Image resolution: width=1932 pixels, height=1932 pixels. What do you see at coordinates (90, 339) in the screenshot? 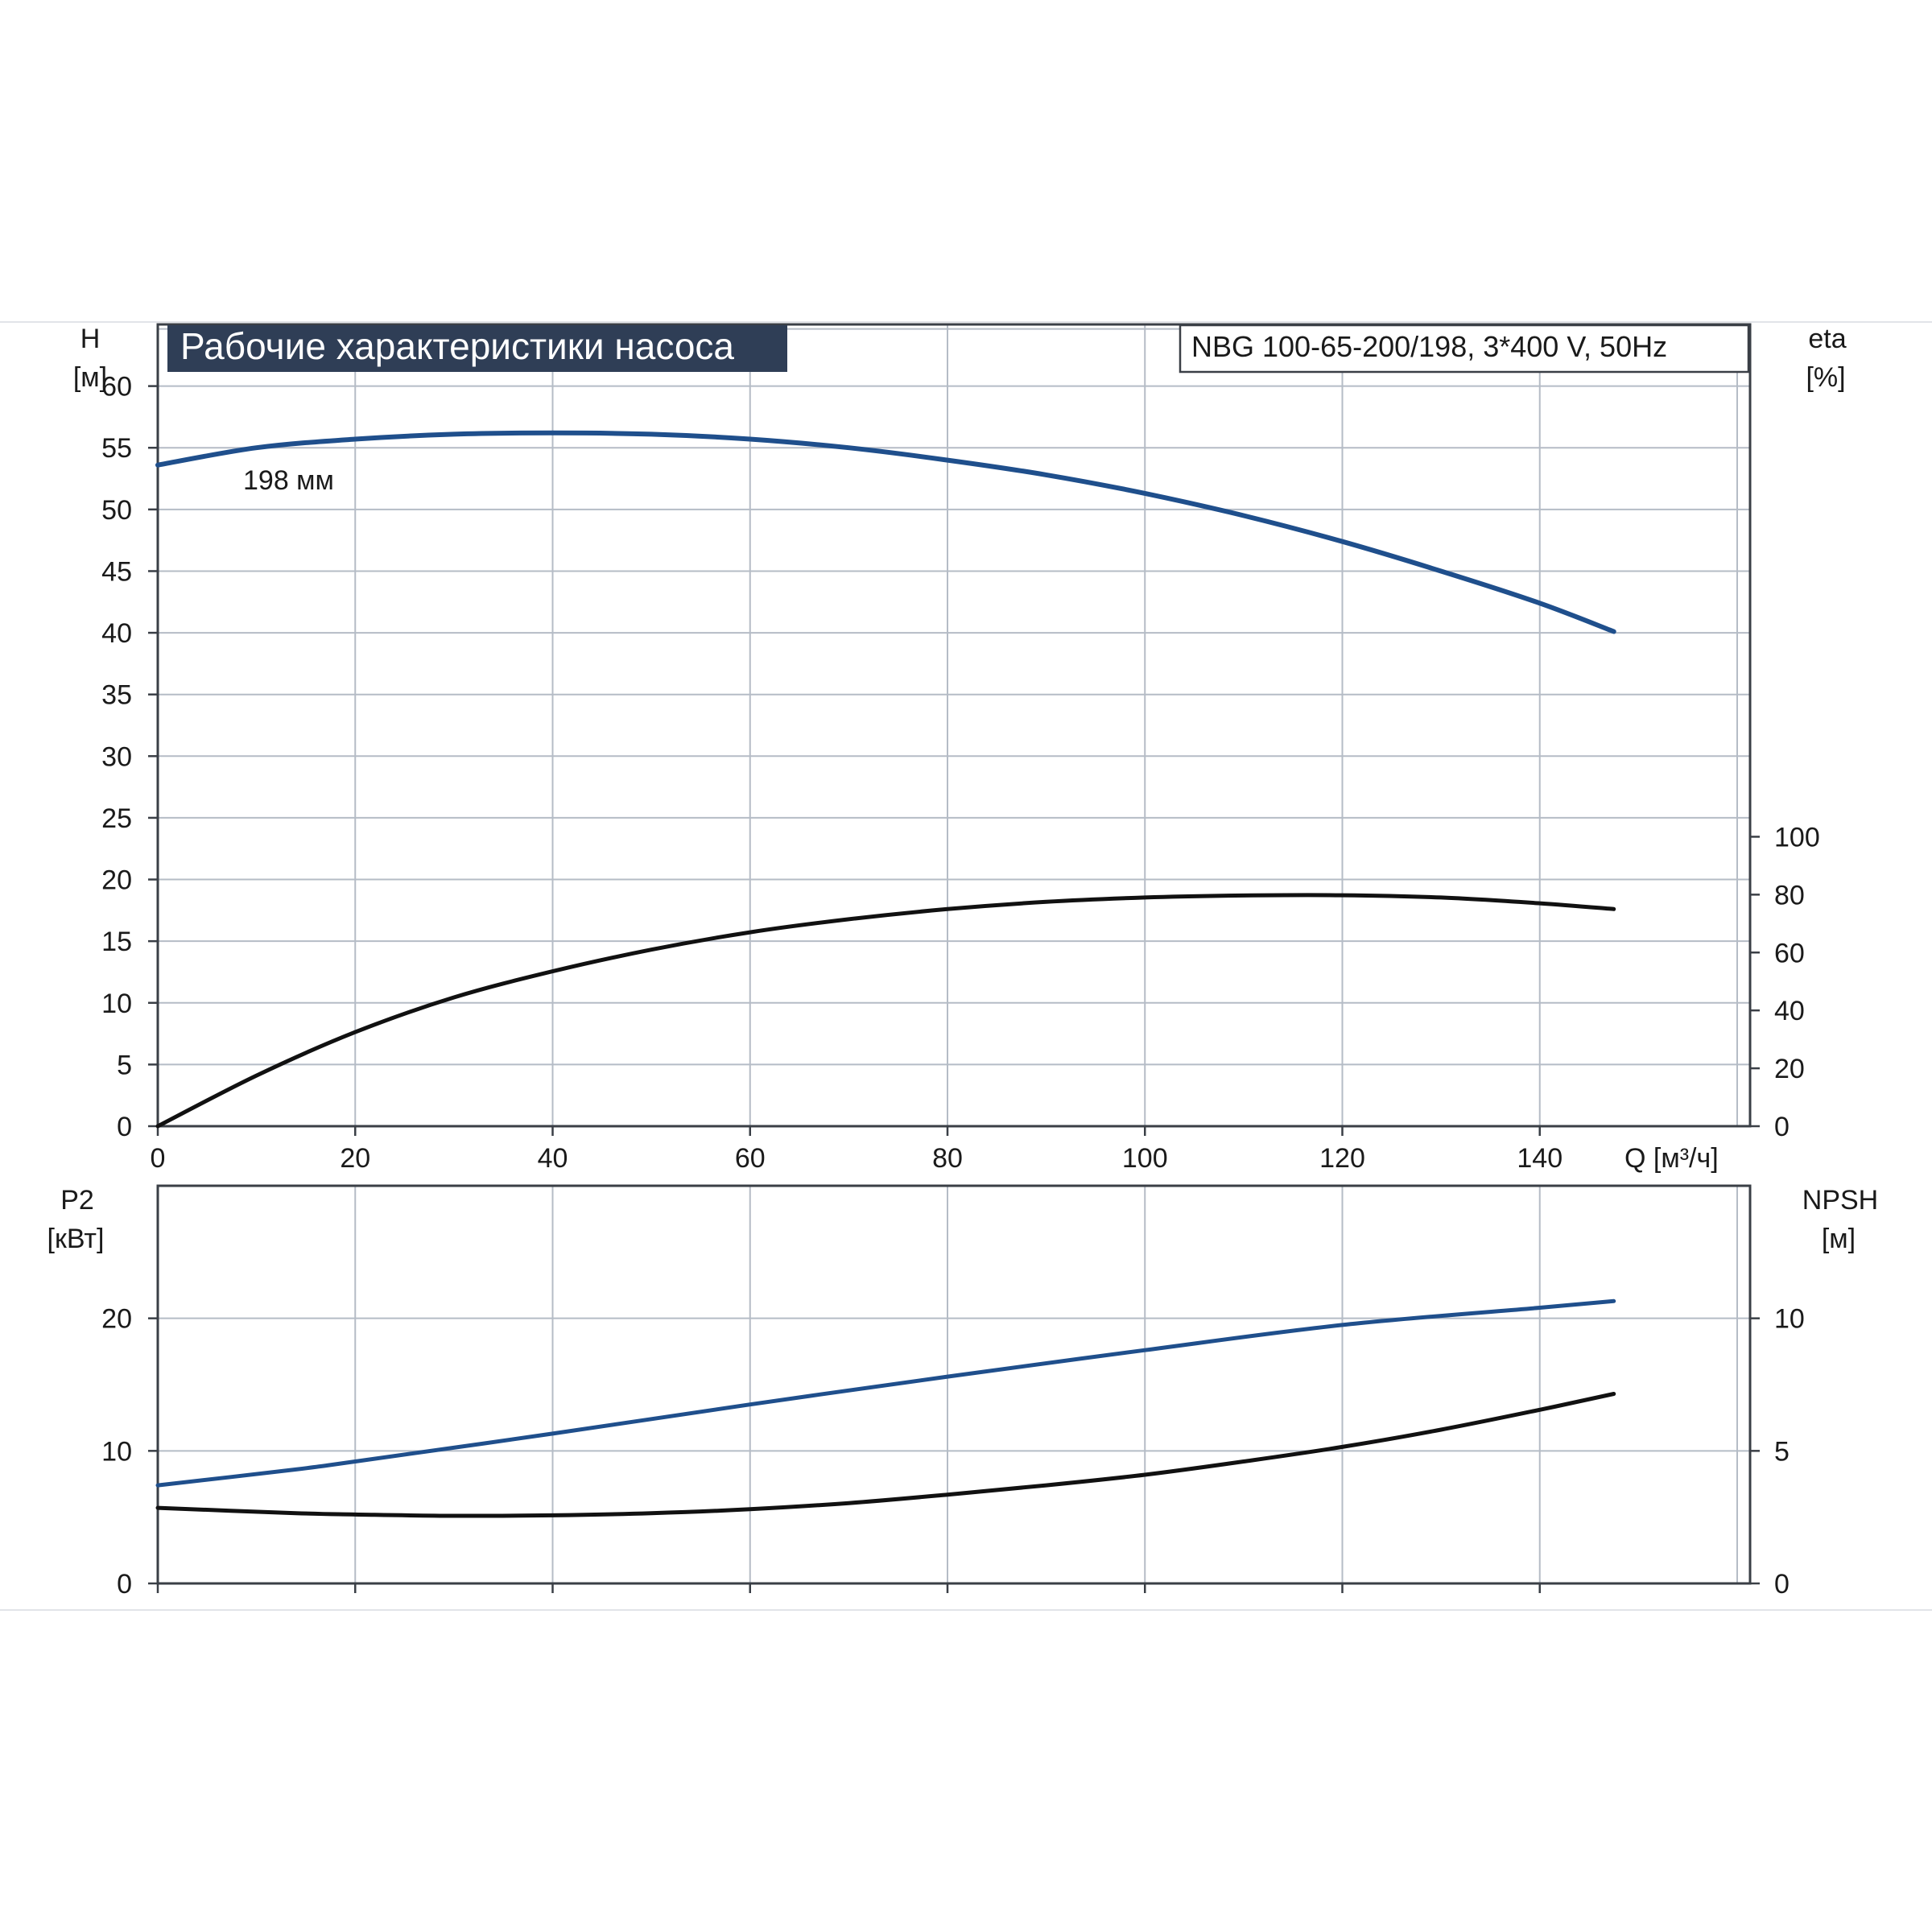
I see `h-axis-label: H` at bounding box center [90, 339].